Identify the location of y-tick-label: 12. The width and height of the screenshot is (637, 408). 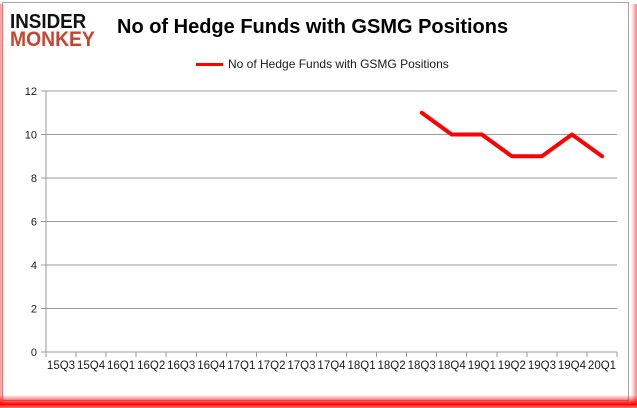
(31, 92).